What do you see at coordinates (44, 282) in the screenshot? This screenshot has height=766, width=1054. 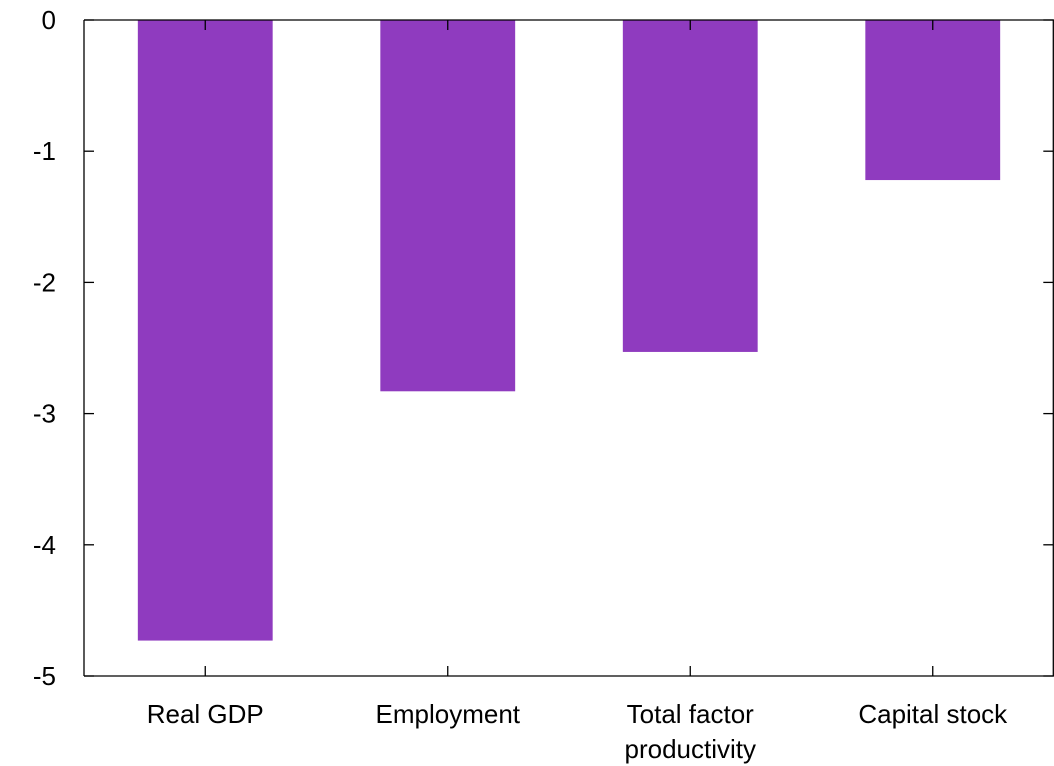 I see `y-tick-label: -2` at bounding box center [44, 282].